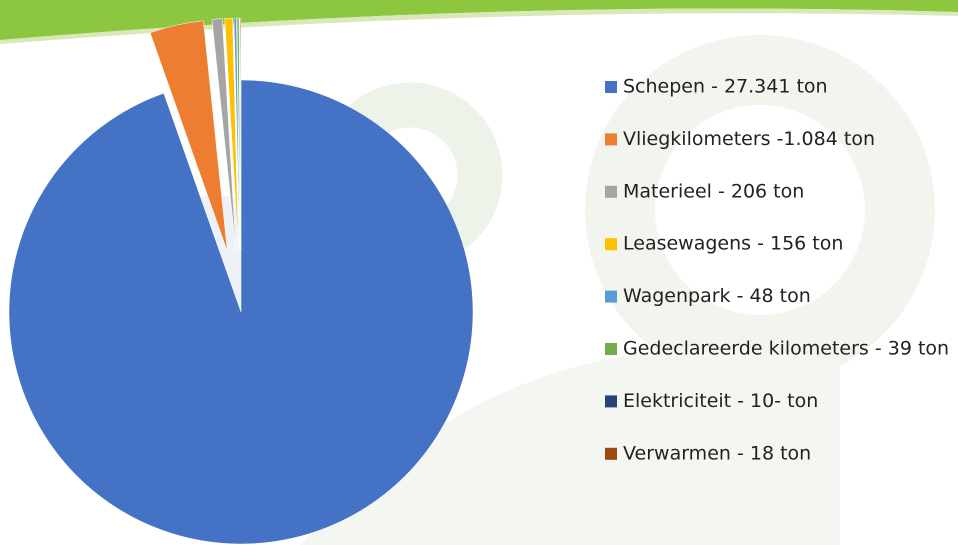  I want to click on legend-label: Schepen - 27.341 ton, so click(725, 87).